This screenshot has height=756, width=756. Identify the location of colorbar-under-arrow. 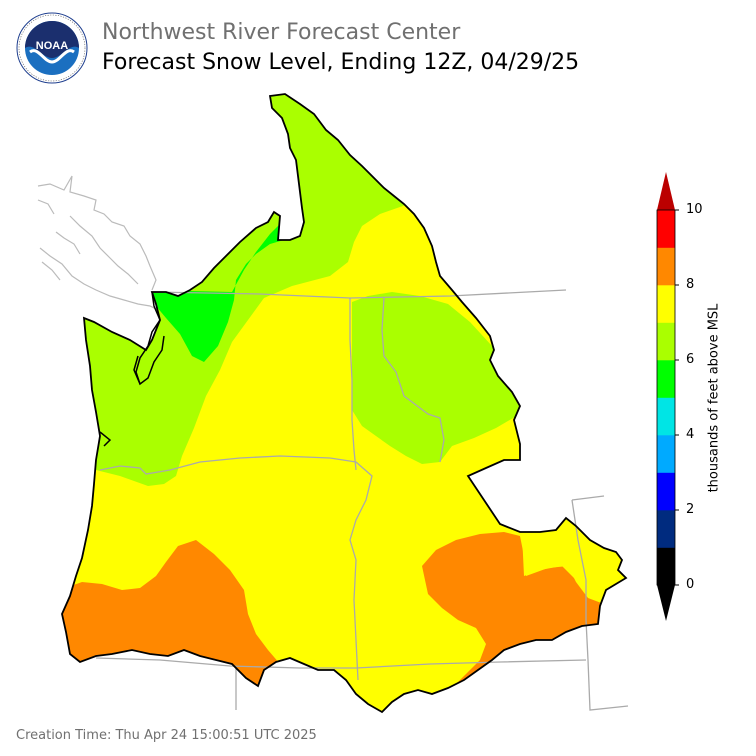
(666, 603).